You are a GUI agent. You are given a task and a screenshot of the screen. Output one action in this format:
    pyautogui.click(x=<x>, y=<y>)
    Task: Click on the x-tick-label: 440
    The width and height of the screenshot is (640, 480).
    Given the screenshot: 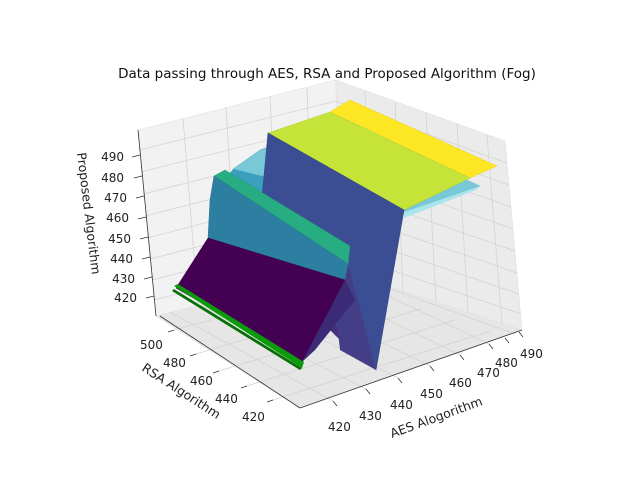 What is the action you would take?
    pyautogui.click(x=401, y=405)
    